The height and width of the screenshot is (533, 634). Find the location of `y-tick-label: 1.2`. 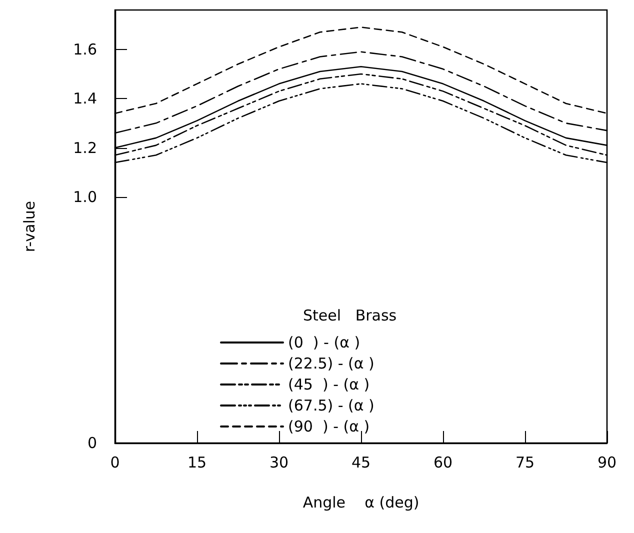

y-tick-label: 1.2 is located at coordinates (85, 147).